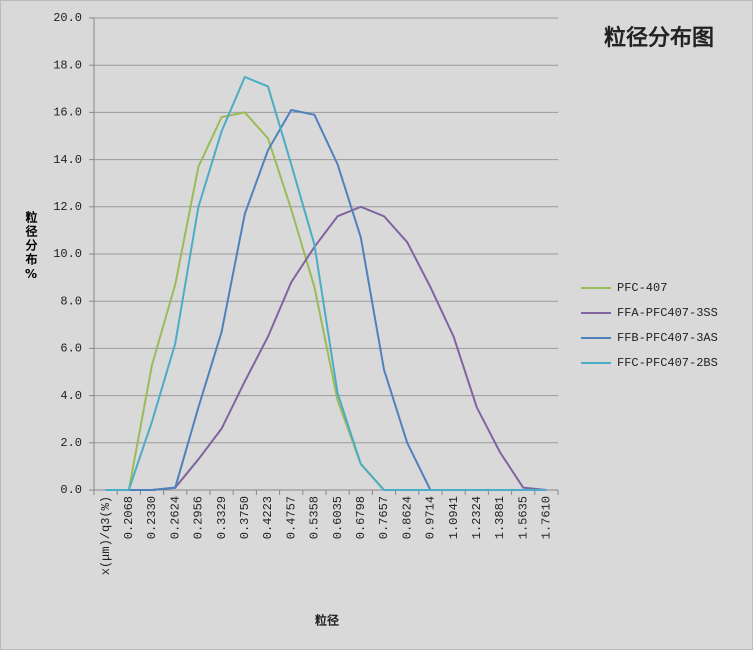 This screenshot has height=650, width=753. What do you see at coordinates (667, 363) in the screenshot?
I see `legend-label: FFC-PFC407-2BS` at bounding box center [667, 363].